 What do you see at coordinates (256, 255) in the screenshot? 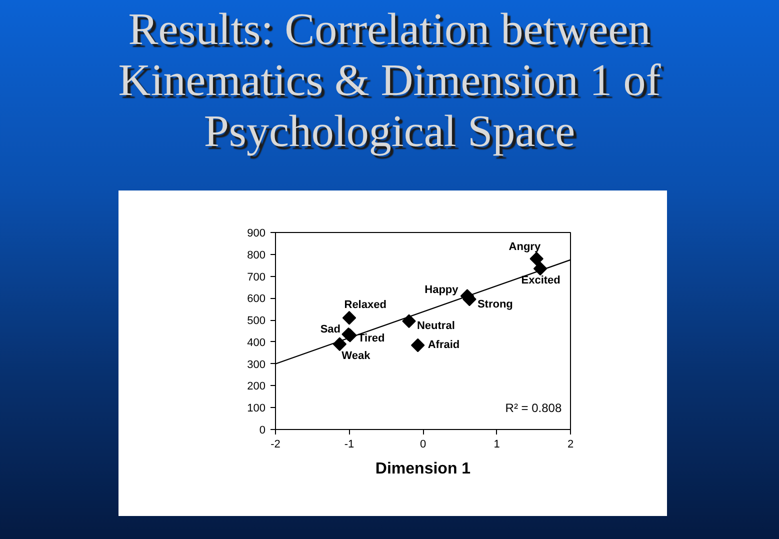
I see `y-tick-label: 800` at bounding box center [256, 255].